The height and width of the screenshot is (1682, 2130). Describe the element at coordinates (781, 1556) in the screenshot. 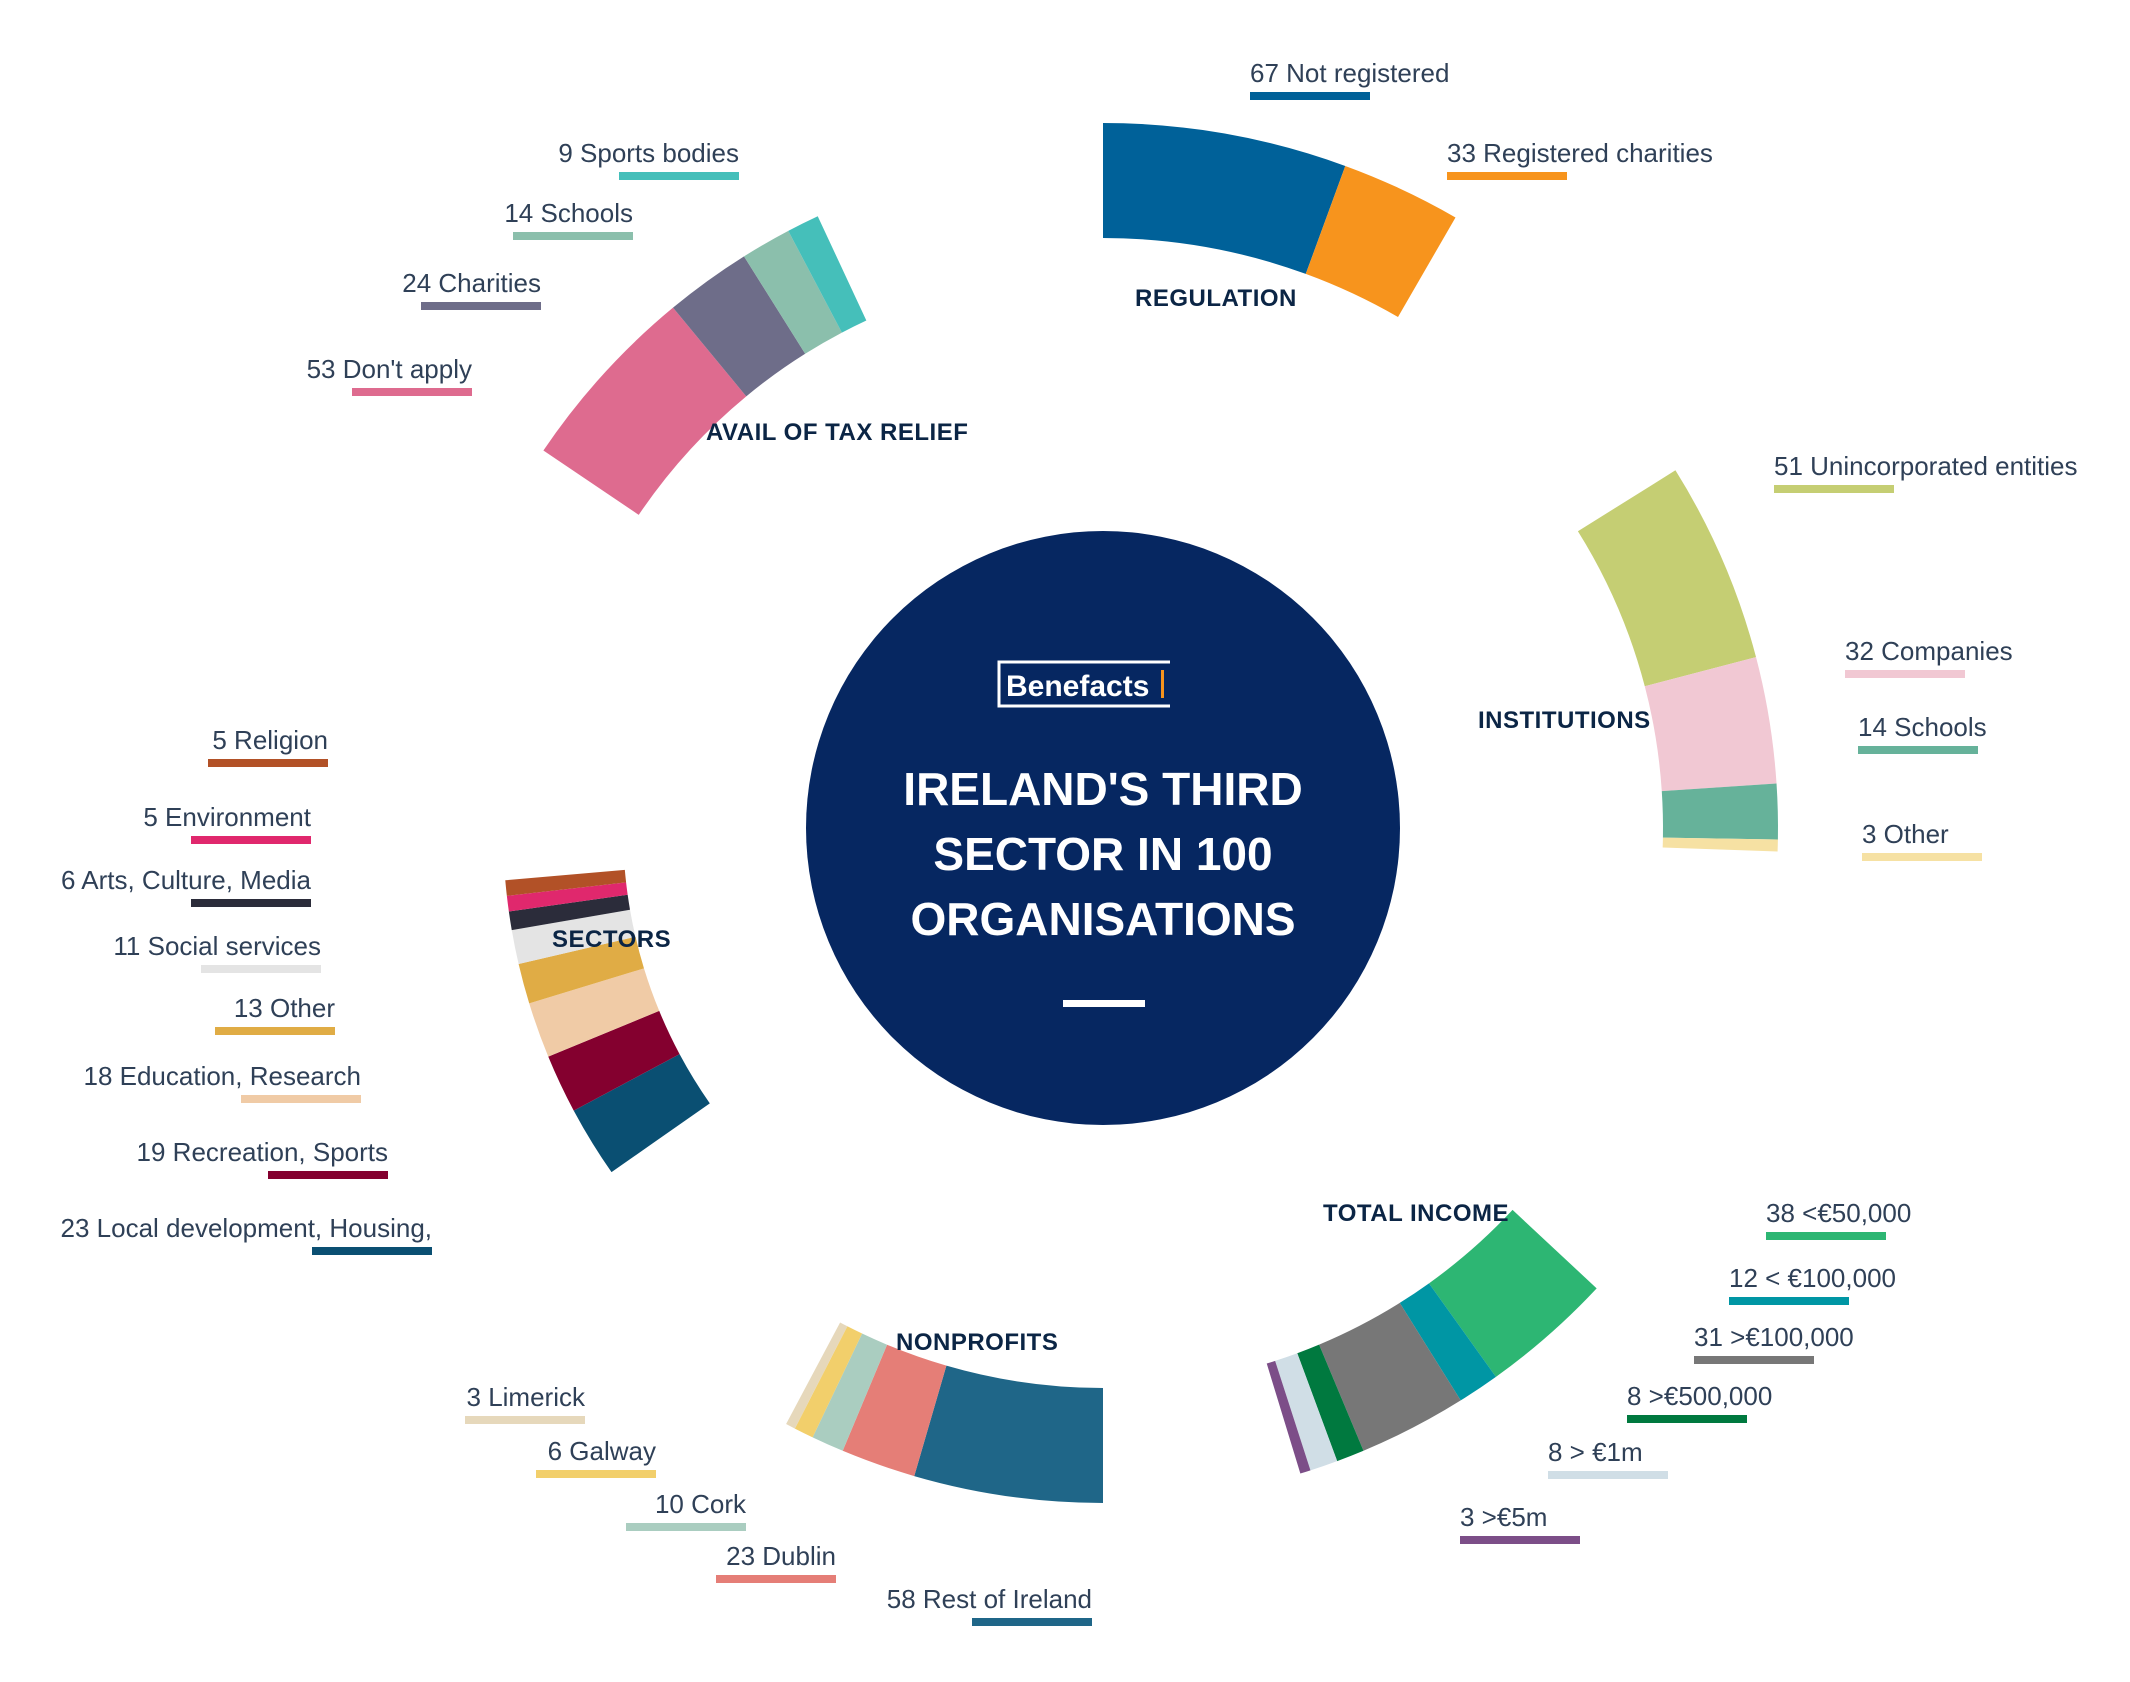

I see `nonprofits-label-23-dublin: 23 Dublin` at that location.